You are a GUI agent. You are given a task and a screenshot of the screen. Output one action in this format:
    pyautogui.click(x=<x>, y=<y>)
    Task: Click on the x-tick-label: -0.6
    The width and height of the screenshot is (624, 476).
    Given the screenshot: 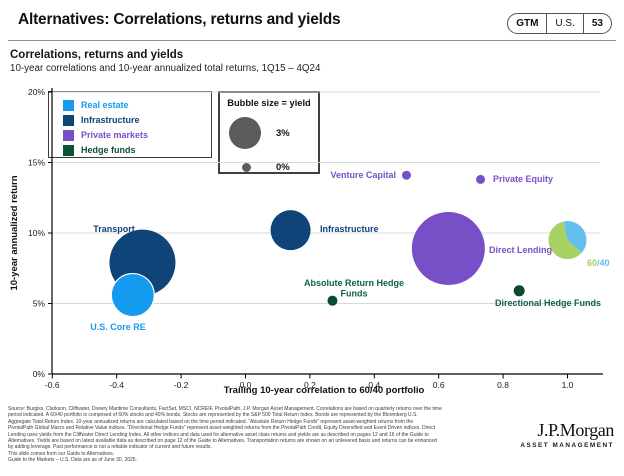 What is the action you would take?
    pyautogui.click(x=52, y=385)
    